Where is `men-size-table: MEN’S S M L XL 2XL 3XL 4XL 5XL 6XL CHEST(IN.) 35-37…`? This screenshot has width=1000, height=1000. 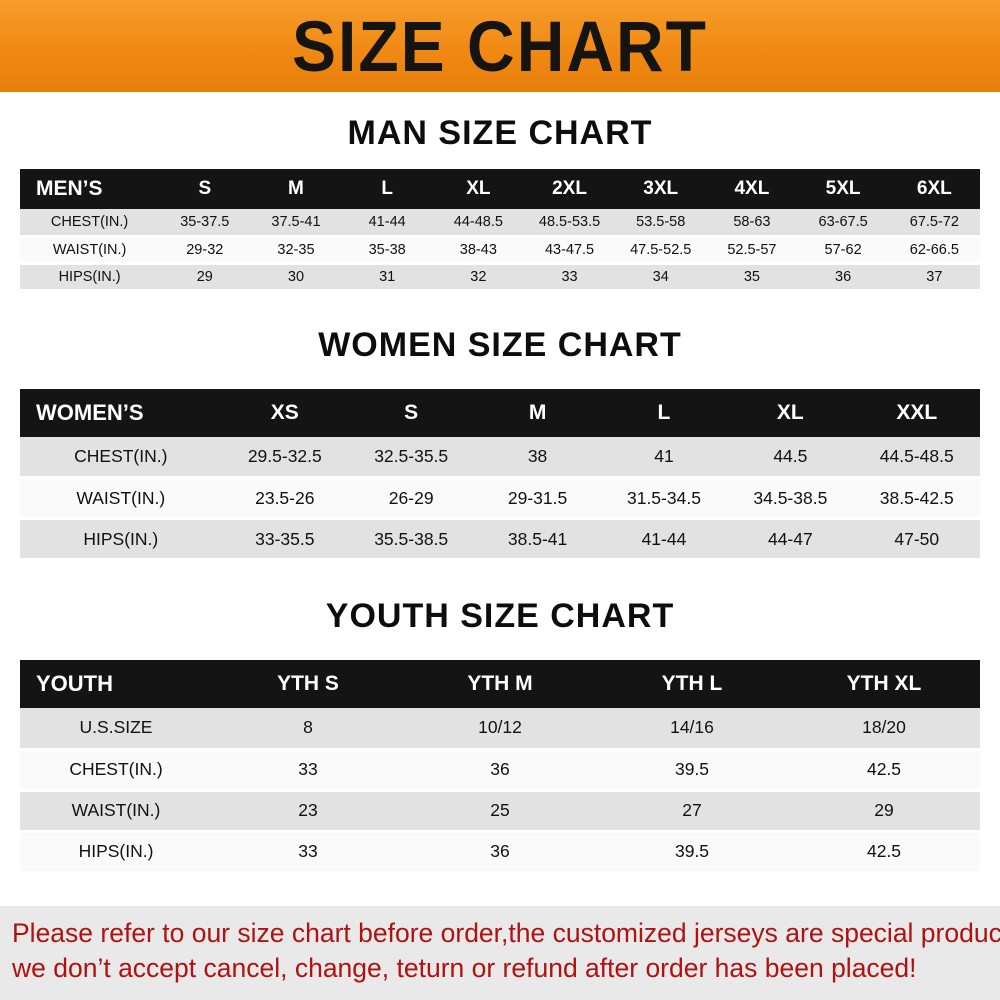 men-size-table: MEN’S S M L XL 2XL 3XL 4XL 5XL 6XL CHEST(IN.) 35-37… is located at coordinates (500, 230).